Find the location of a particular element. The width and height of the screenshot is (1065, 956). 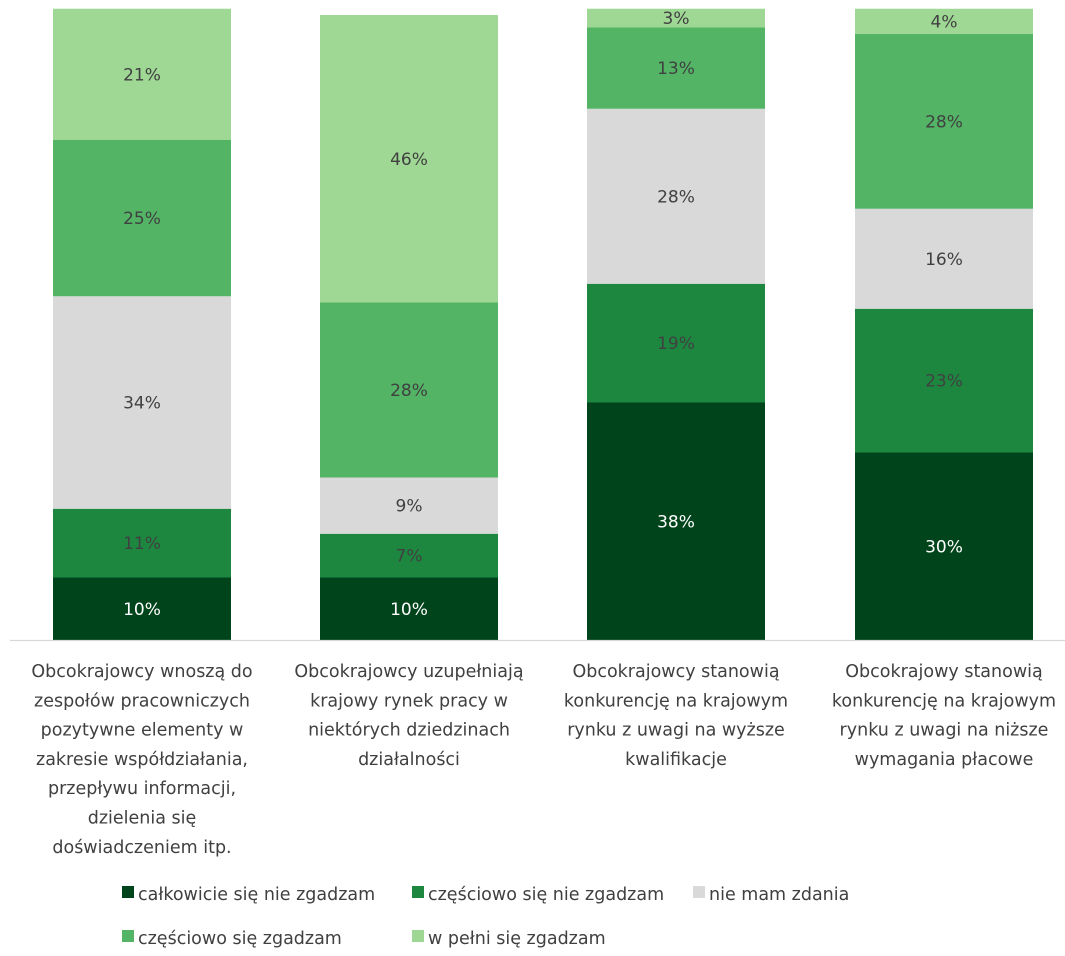

category-label-line: Obcokrajowcy uzupełniają is located at coordinates (408, 672).